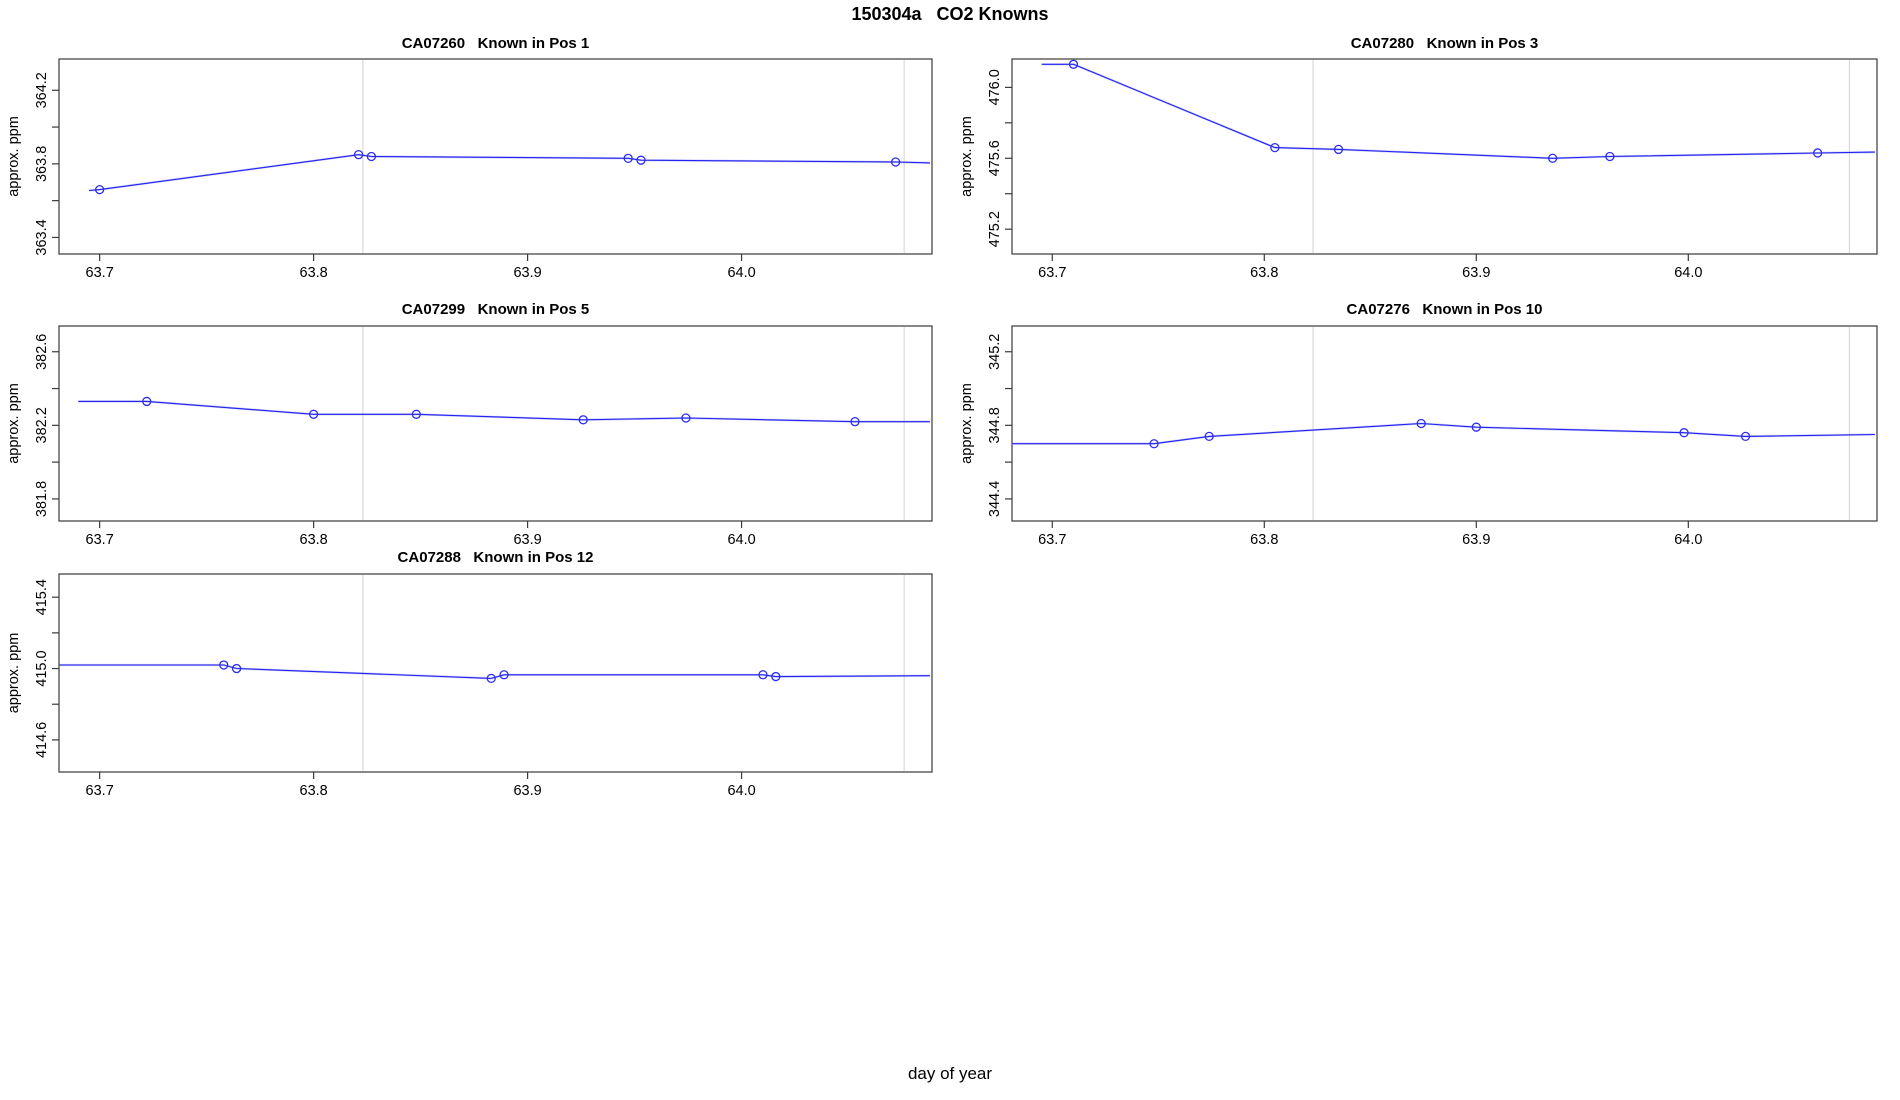  What do you see at coordinates (495, 557) in the screenshot?
I see `subplot-title-ca07288: CA07288 Known in Pos 12` at bounding box center [495, 557].